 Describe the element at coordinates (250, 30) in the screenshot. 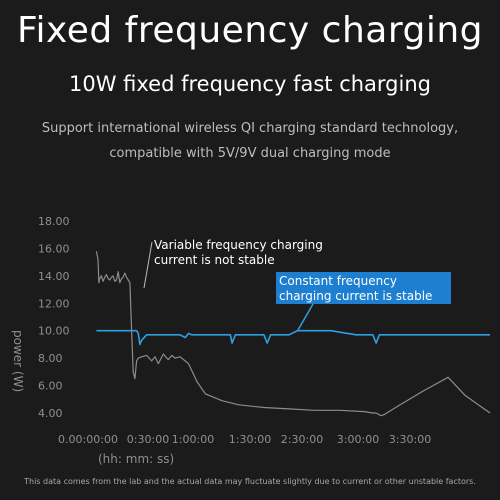

I see `page-title: Fixed frequency charging` at that location.